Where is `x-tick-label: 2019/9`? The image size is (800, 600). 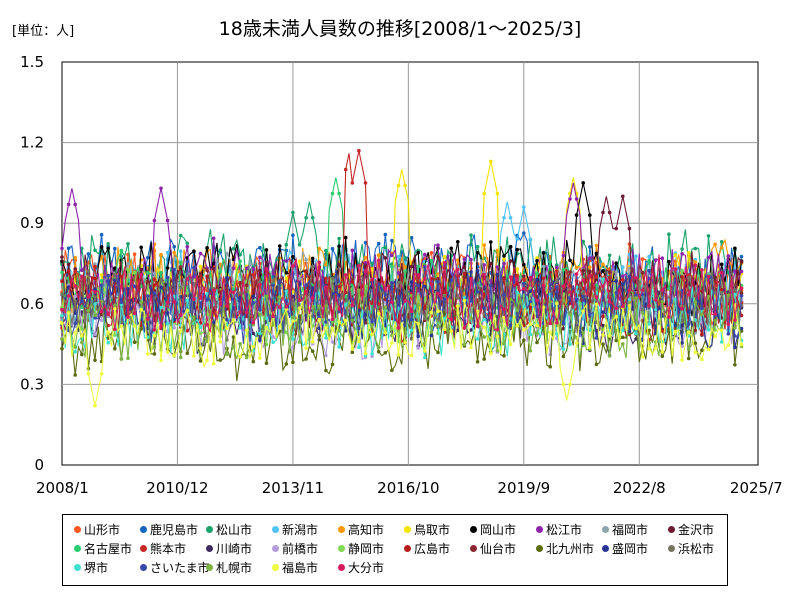
x-tick-label: 2019/9 is located at coordinates (523, 488).